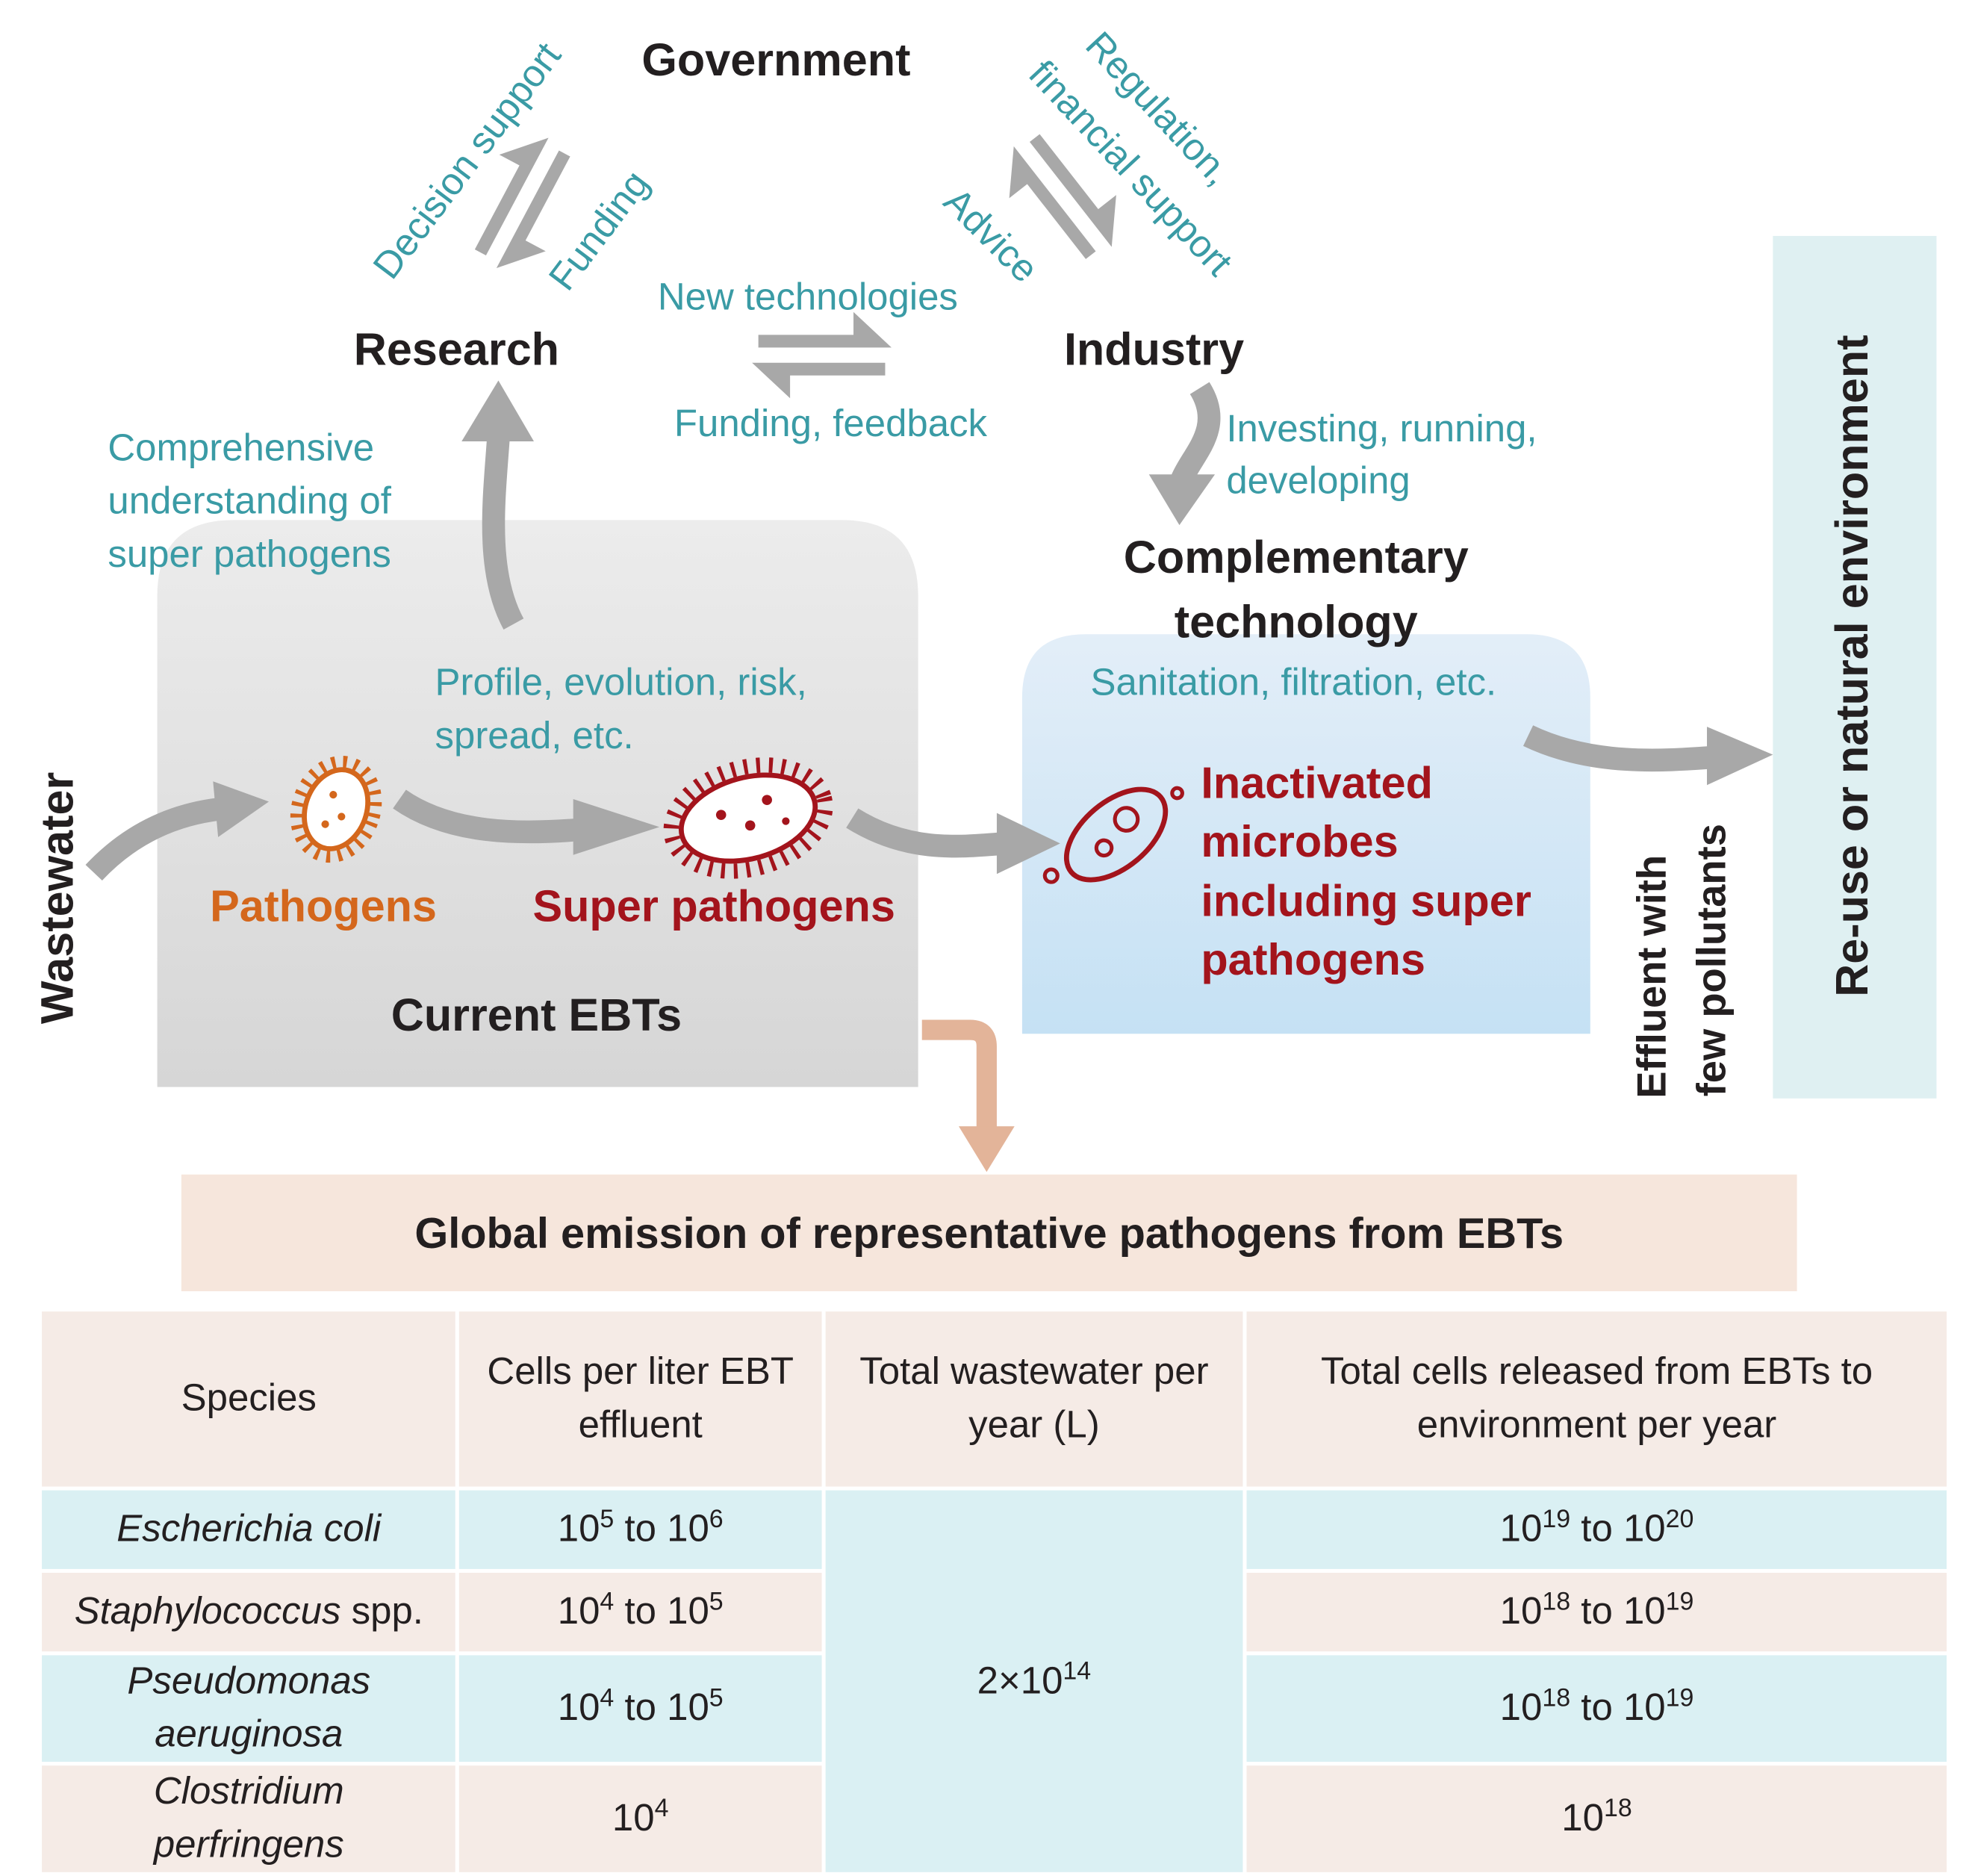 This screenshot has width=1972, height=1876. I want to click on text-segment: 2×10, so click(1020, 1680).